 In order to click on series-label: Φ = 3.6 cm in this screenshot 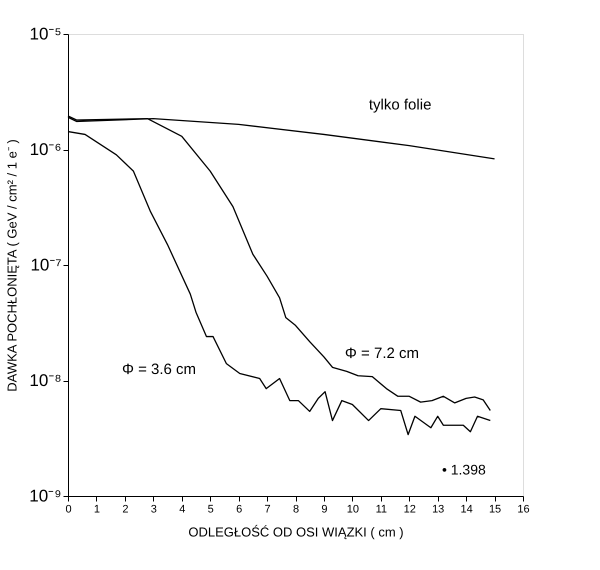, I will do `click(159, 369)`.